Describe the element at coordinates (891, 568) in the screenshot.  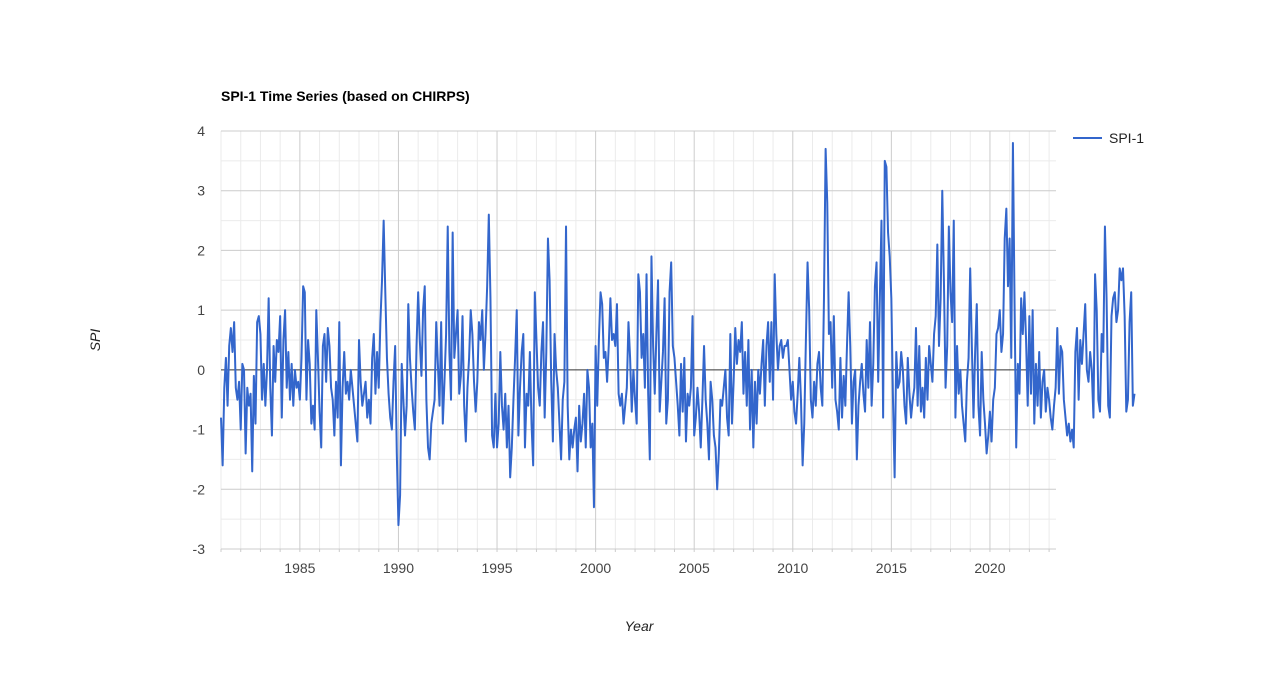
I see `x-tick-label: 2015` at that location.